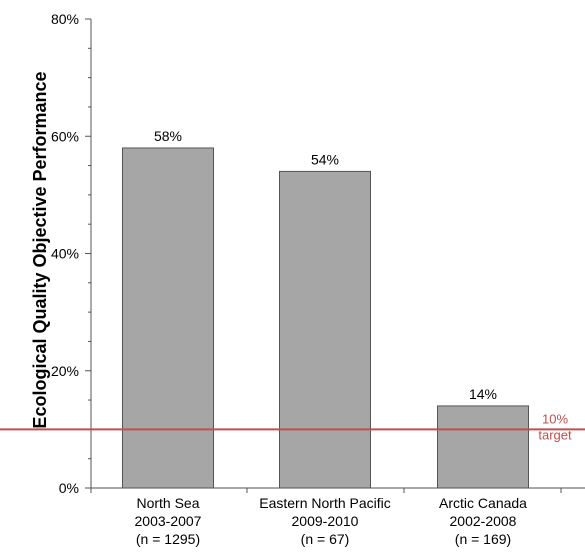 The image size is (585, 555). Describe the element at coordinates (292, 426) in the screenshot. I see `target-layer: 10%target` at that location.